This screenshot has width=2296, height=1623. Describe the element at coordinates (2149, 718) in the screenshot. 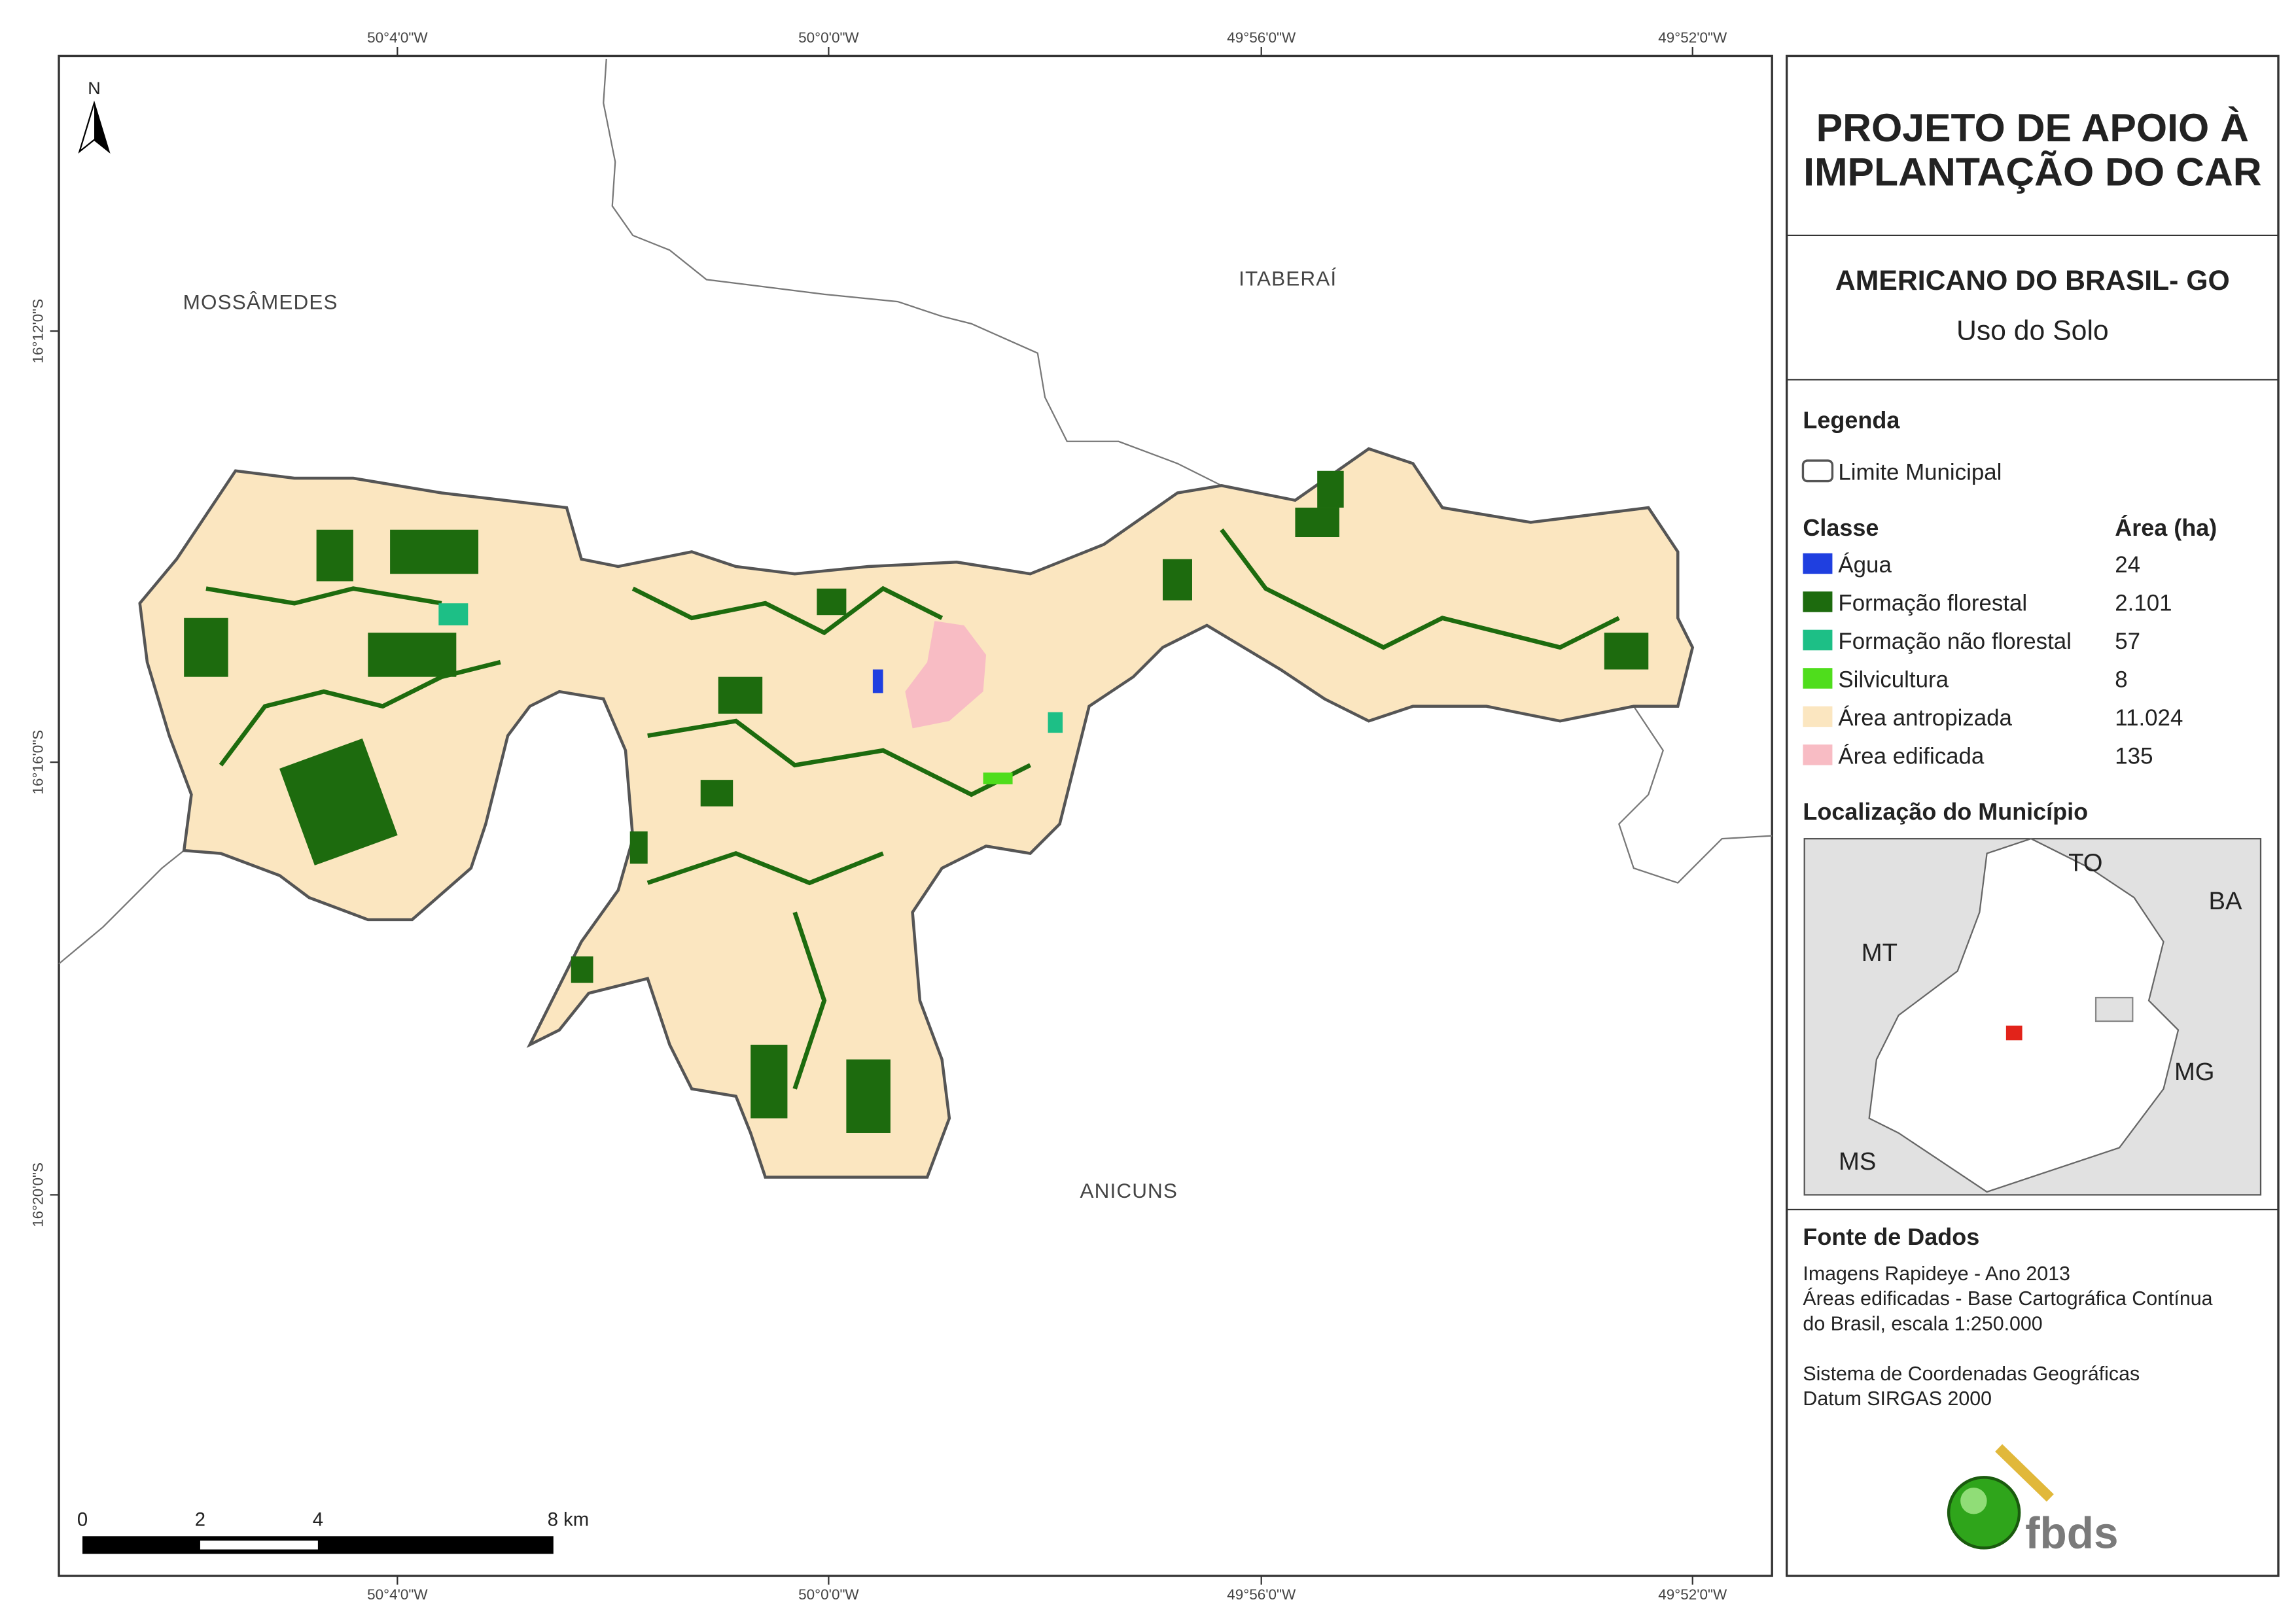

I see `class-area: 11.024` at that location.